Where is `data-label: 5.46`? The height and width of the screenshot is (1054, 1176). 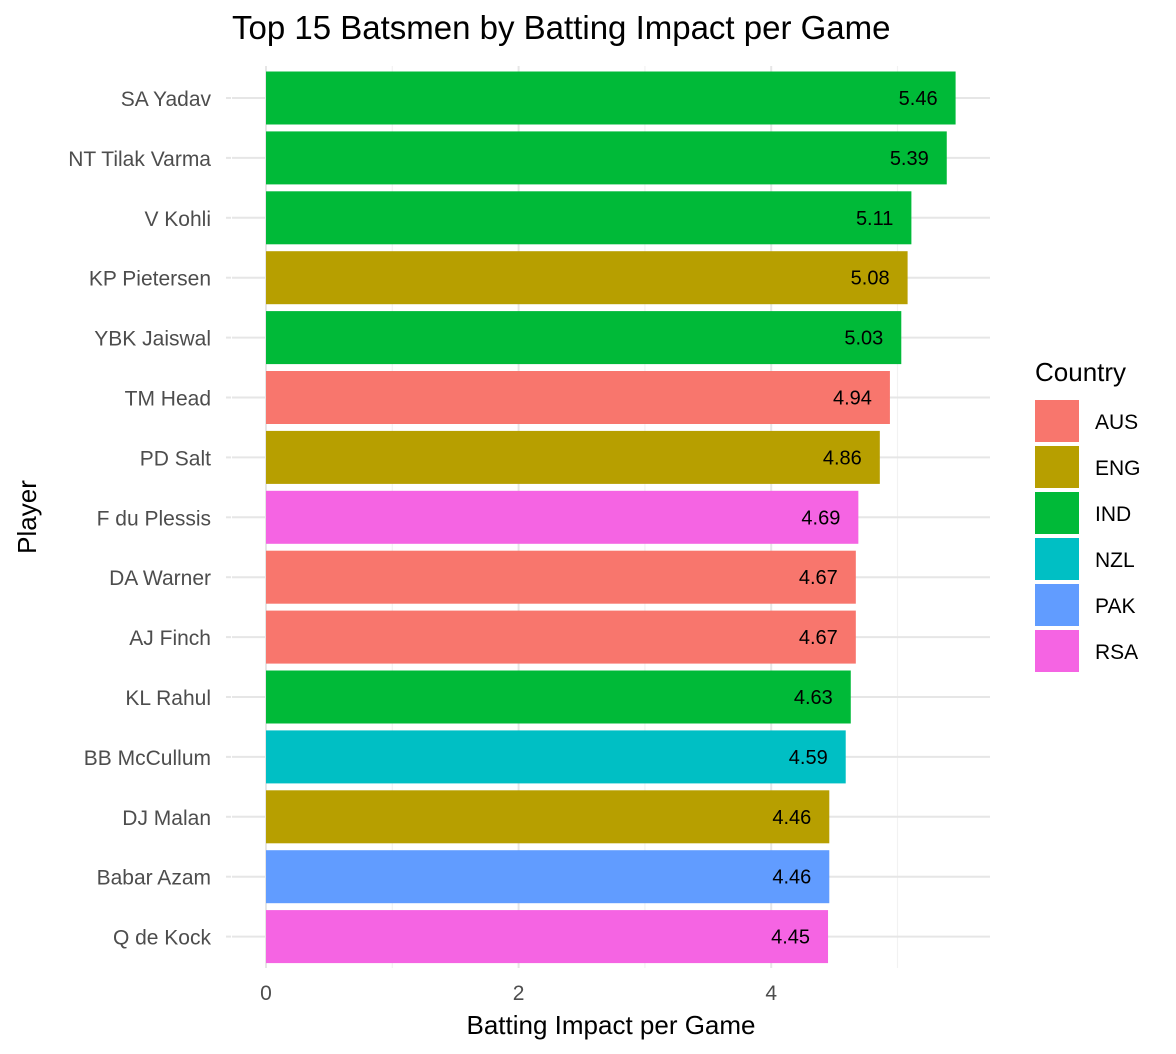 data-label: 5.46 is located at coordinates (918, 99).